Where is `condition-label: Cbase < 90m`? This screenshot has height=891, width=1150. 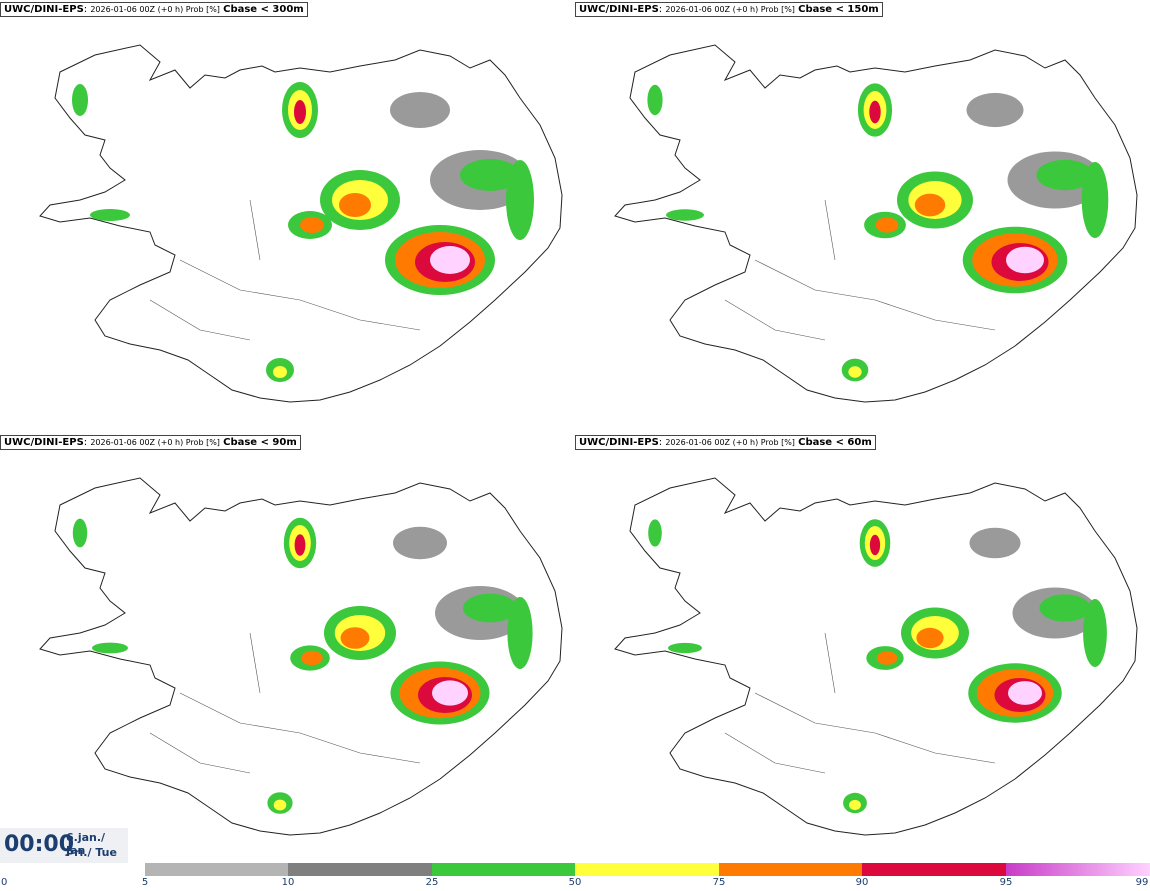
condition-label: Cbase < 90m is located at coordinates (260, 442).